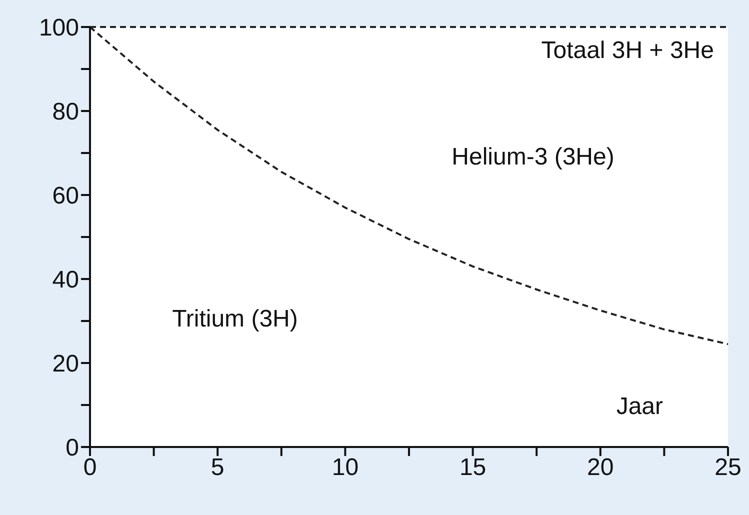 Image resolution: width=749 pixels, height=515 pixels. Describe the element at coordinates (65, 112) in the screenshot. I see `y-tick-label: 80` at that location.